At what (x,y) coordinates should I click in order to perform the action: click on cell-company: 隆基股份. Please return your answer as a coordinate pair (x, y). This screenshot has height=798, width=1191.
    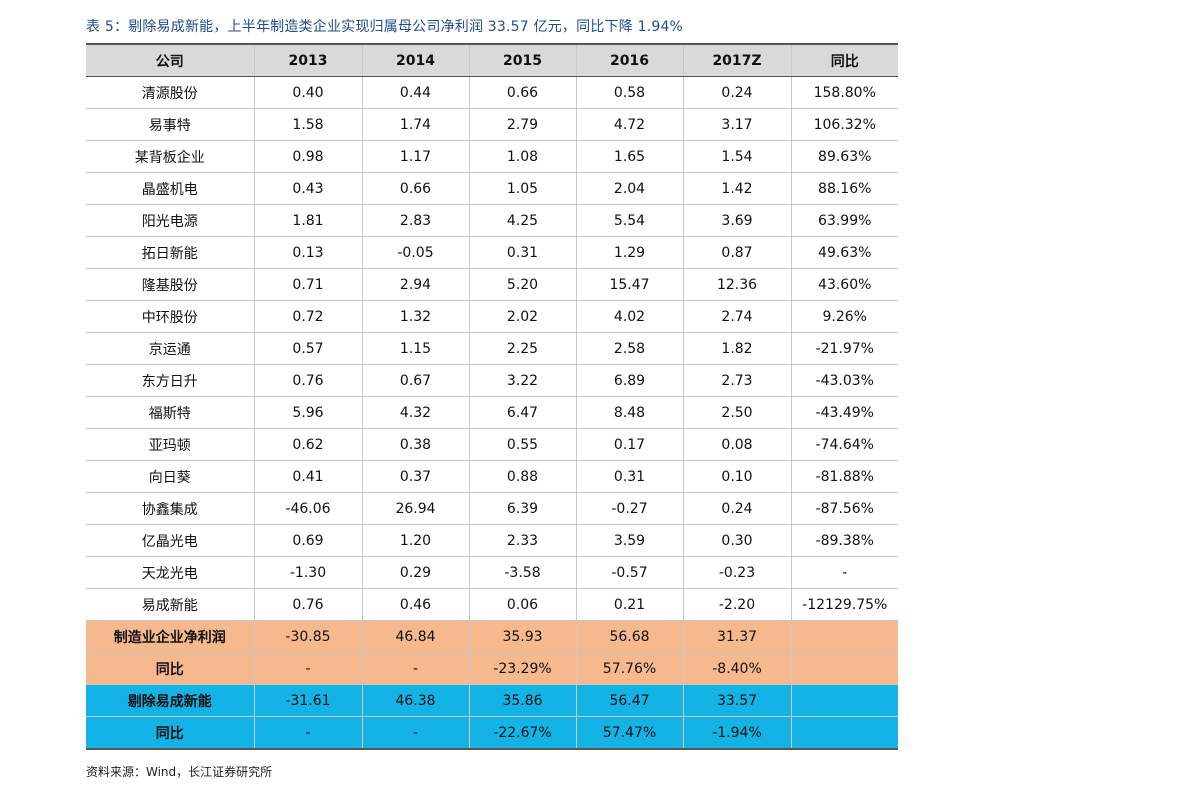
    Looking at the image, I should click on (170, 284).